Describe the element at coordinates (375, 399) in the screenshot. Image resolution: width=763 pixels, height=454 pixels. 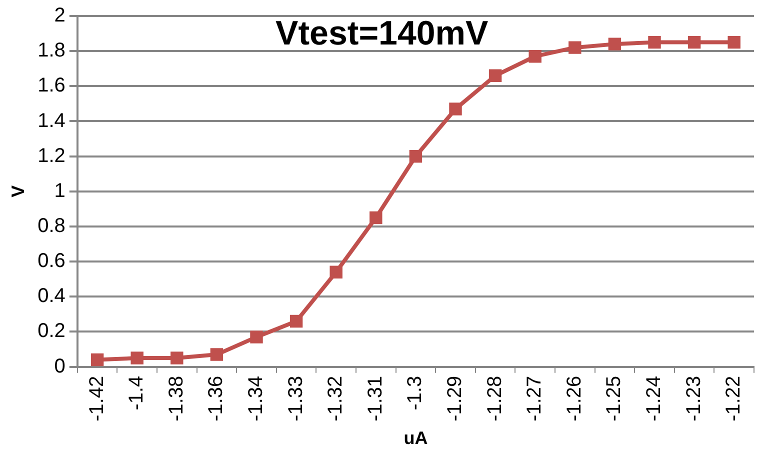
I see `x-tick-label: -1.31` at that location.